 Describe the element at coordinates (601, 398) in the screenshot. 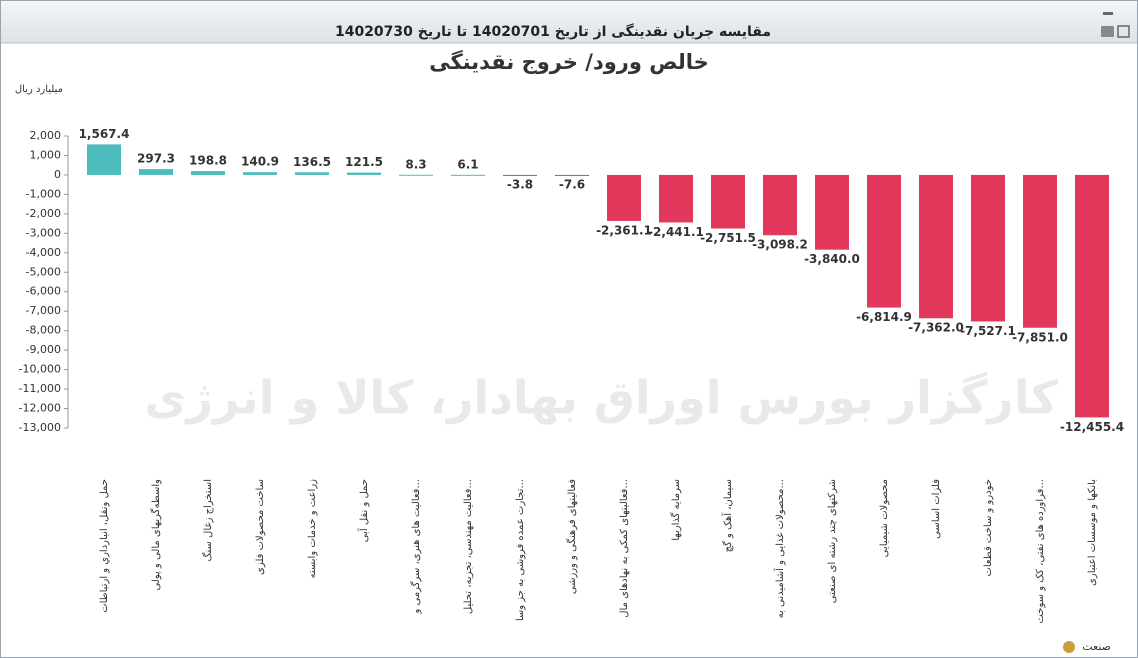

I see `watermark: کارگزار بورس اوراق بهادار، کالا و انرژی` at that location.